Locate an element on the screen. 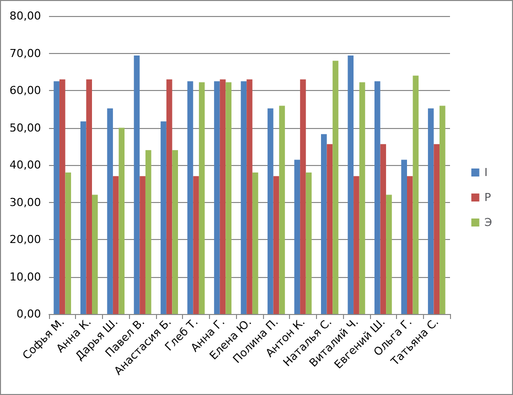 This screenshot has width=513, height=395. y-tick-label: 30,00 is located at coordinates (25, 202).